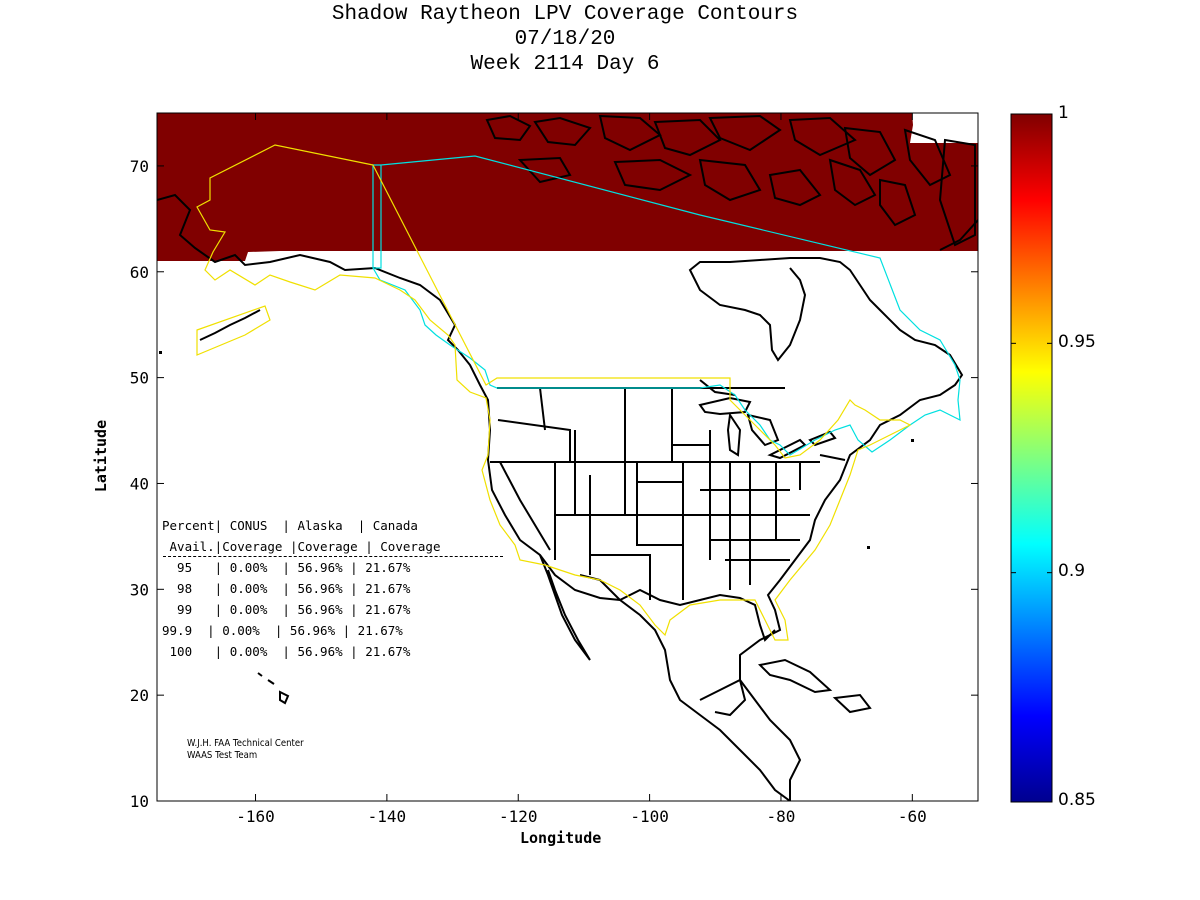  I want to click on chart-title: Shadow Raytheon LPV Coverage Contours, so click(565, 14).